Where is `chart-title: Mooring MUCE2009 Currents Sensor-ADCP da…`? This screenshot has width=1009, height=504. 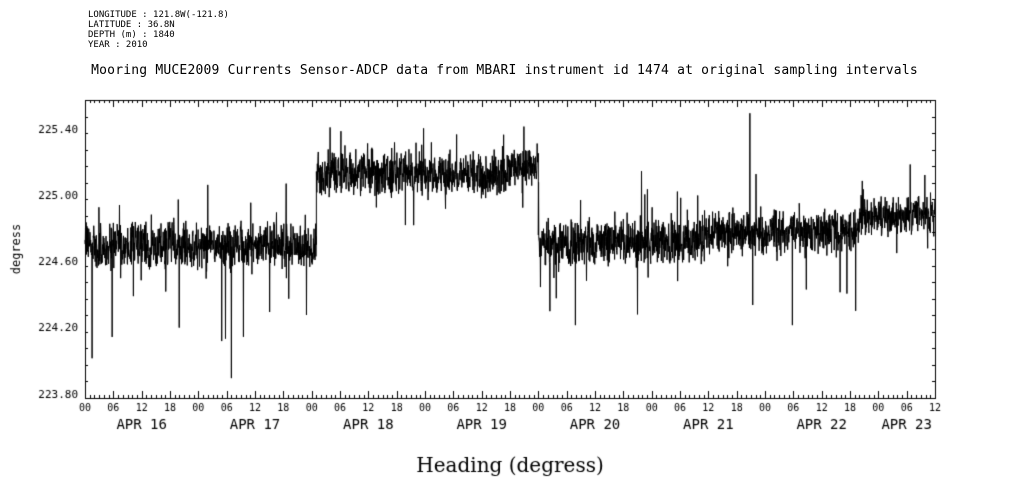 chart-title: Mooring MUCE2009 Currents Sensor-ADCP da… is located at coordinates (504, 70).